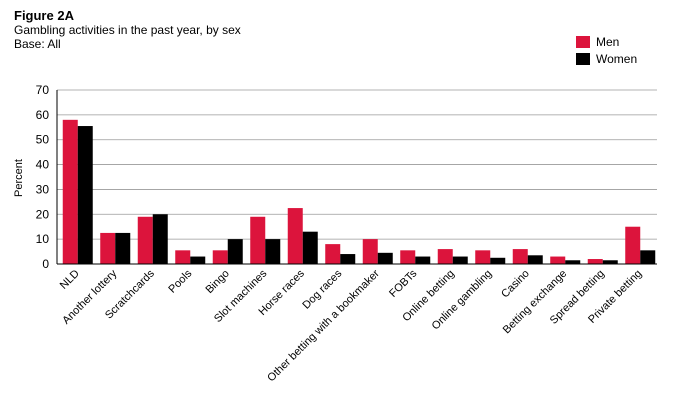 The width and height of the screenshot is (678, 403). I want to click on x-tick-label: FOBTs, so click(403, 283).